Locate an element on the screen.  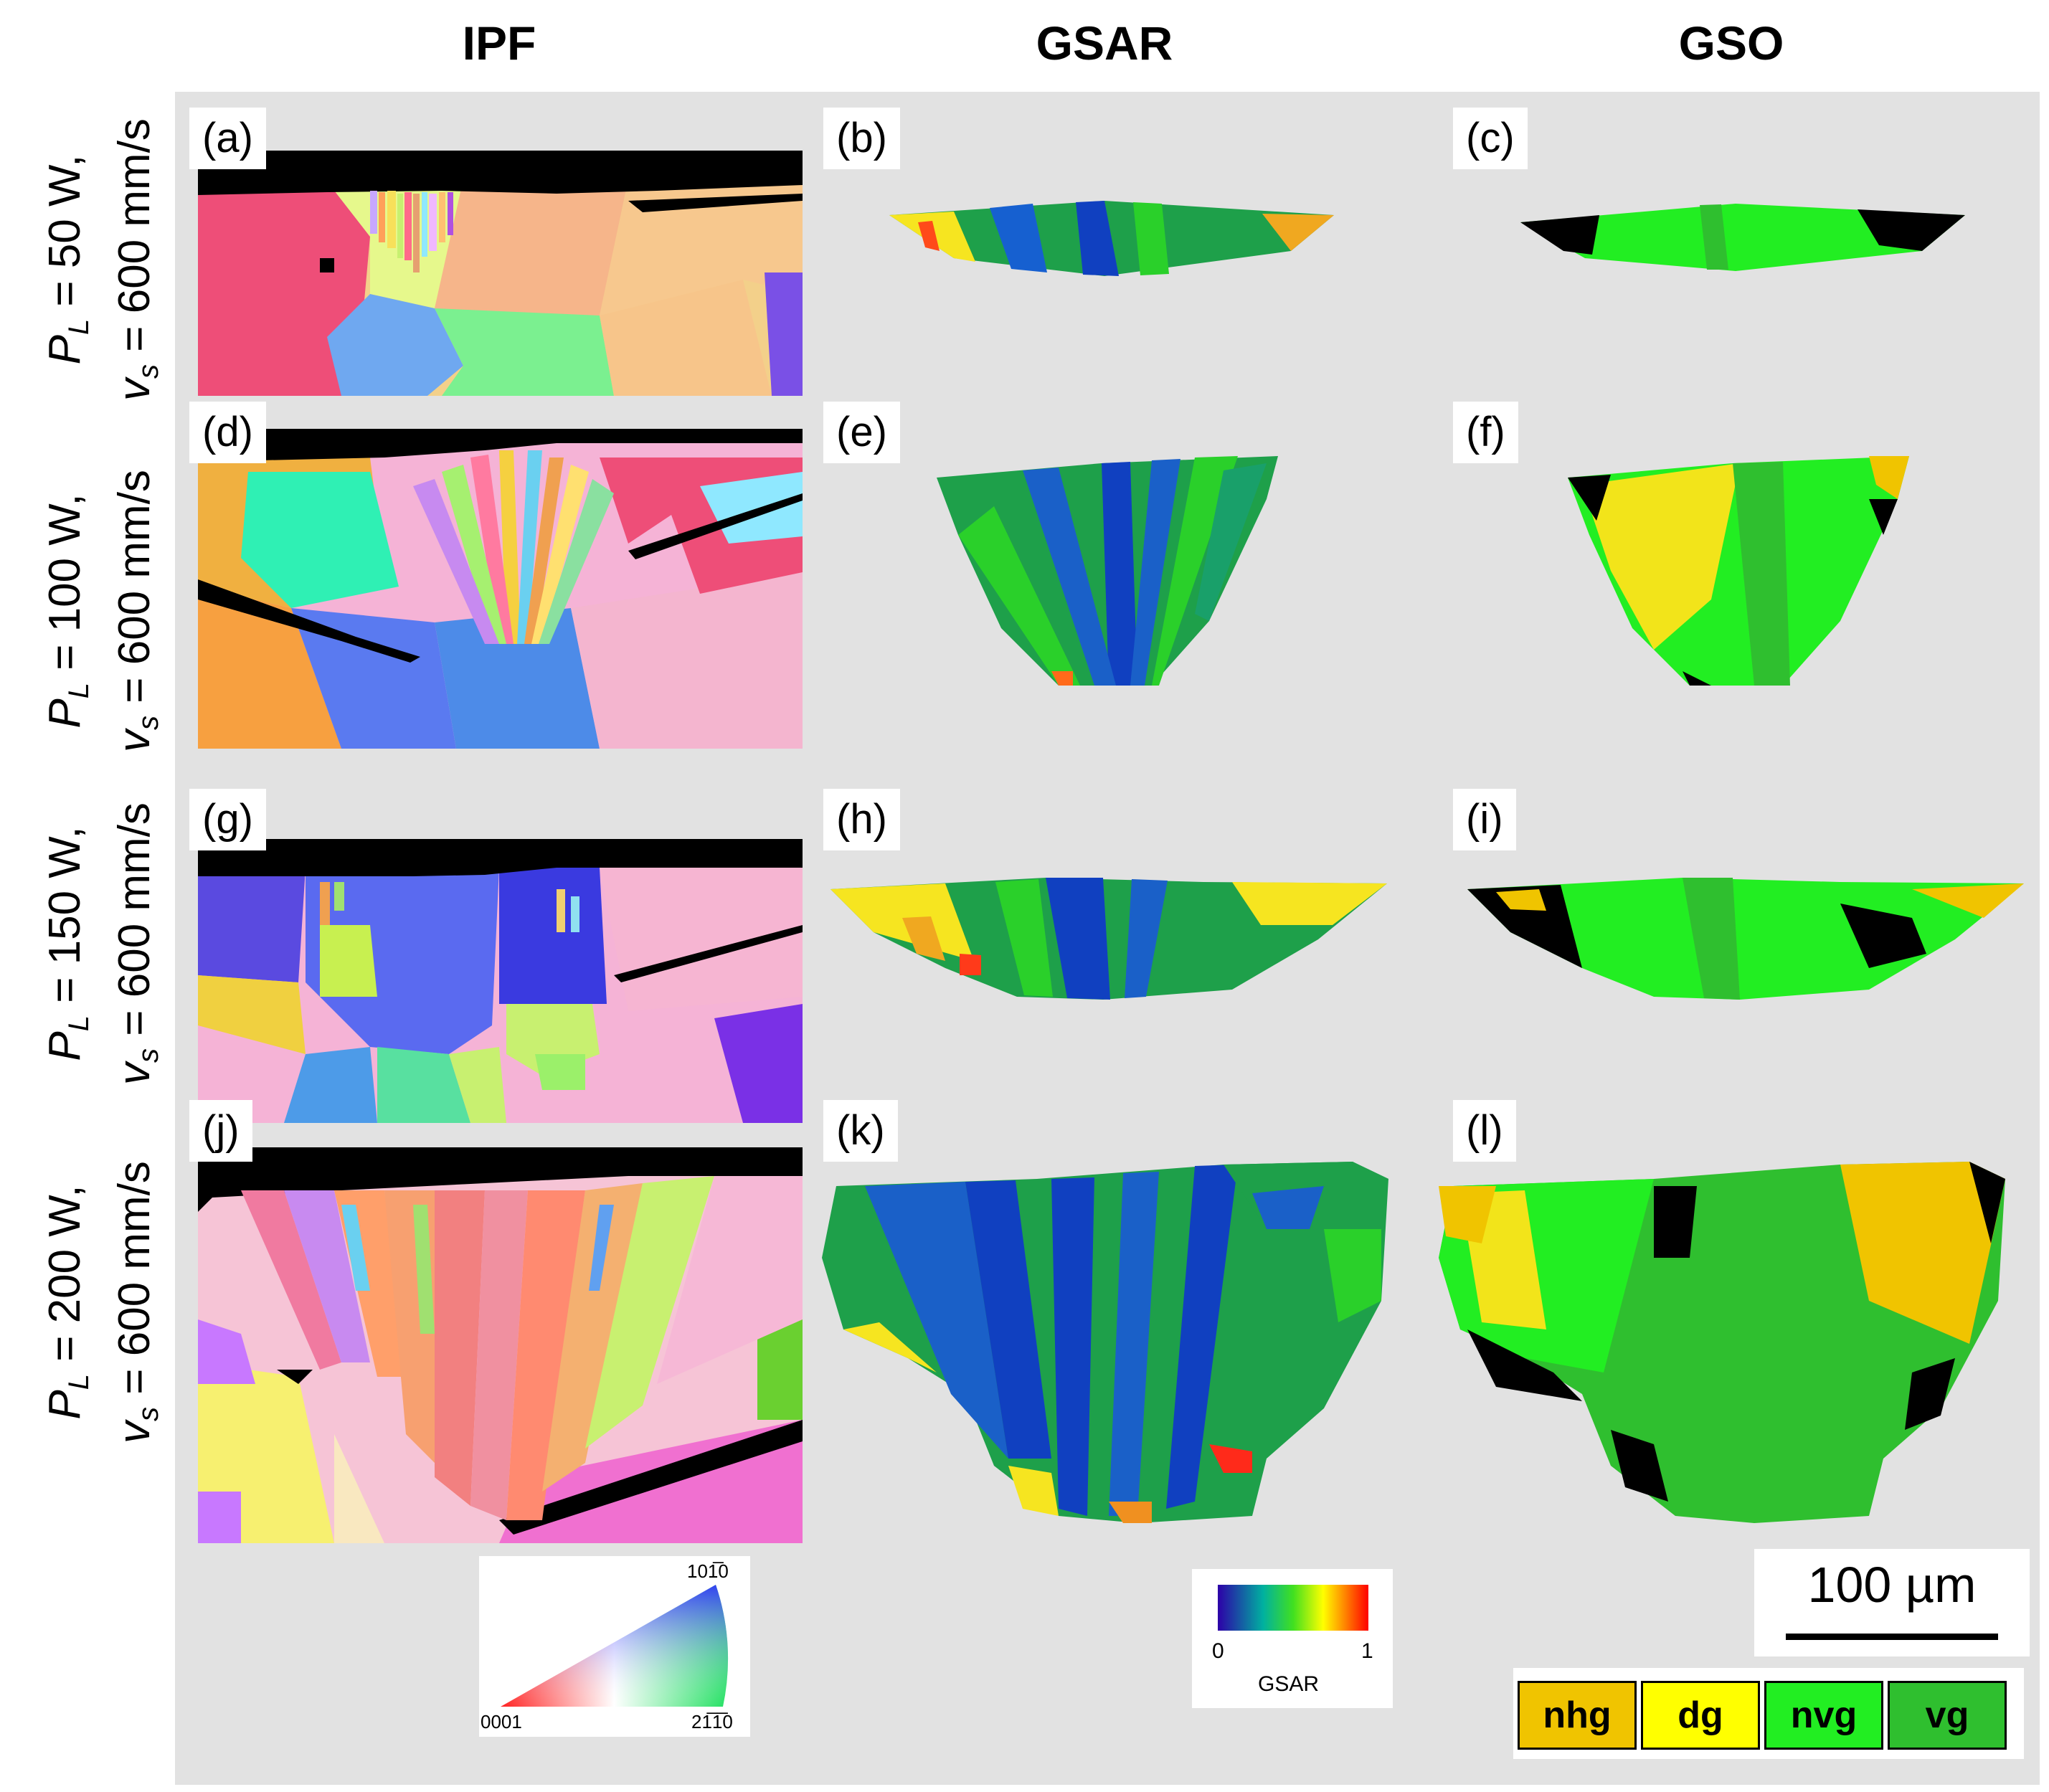
dense-grains is located at coordinates (522, 1348).